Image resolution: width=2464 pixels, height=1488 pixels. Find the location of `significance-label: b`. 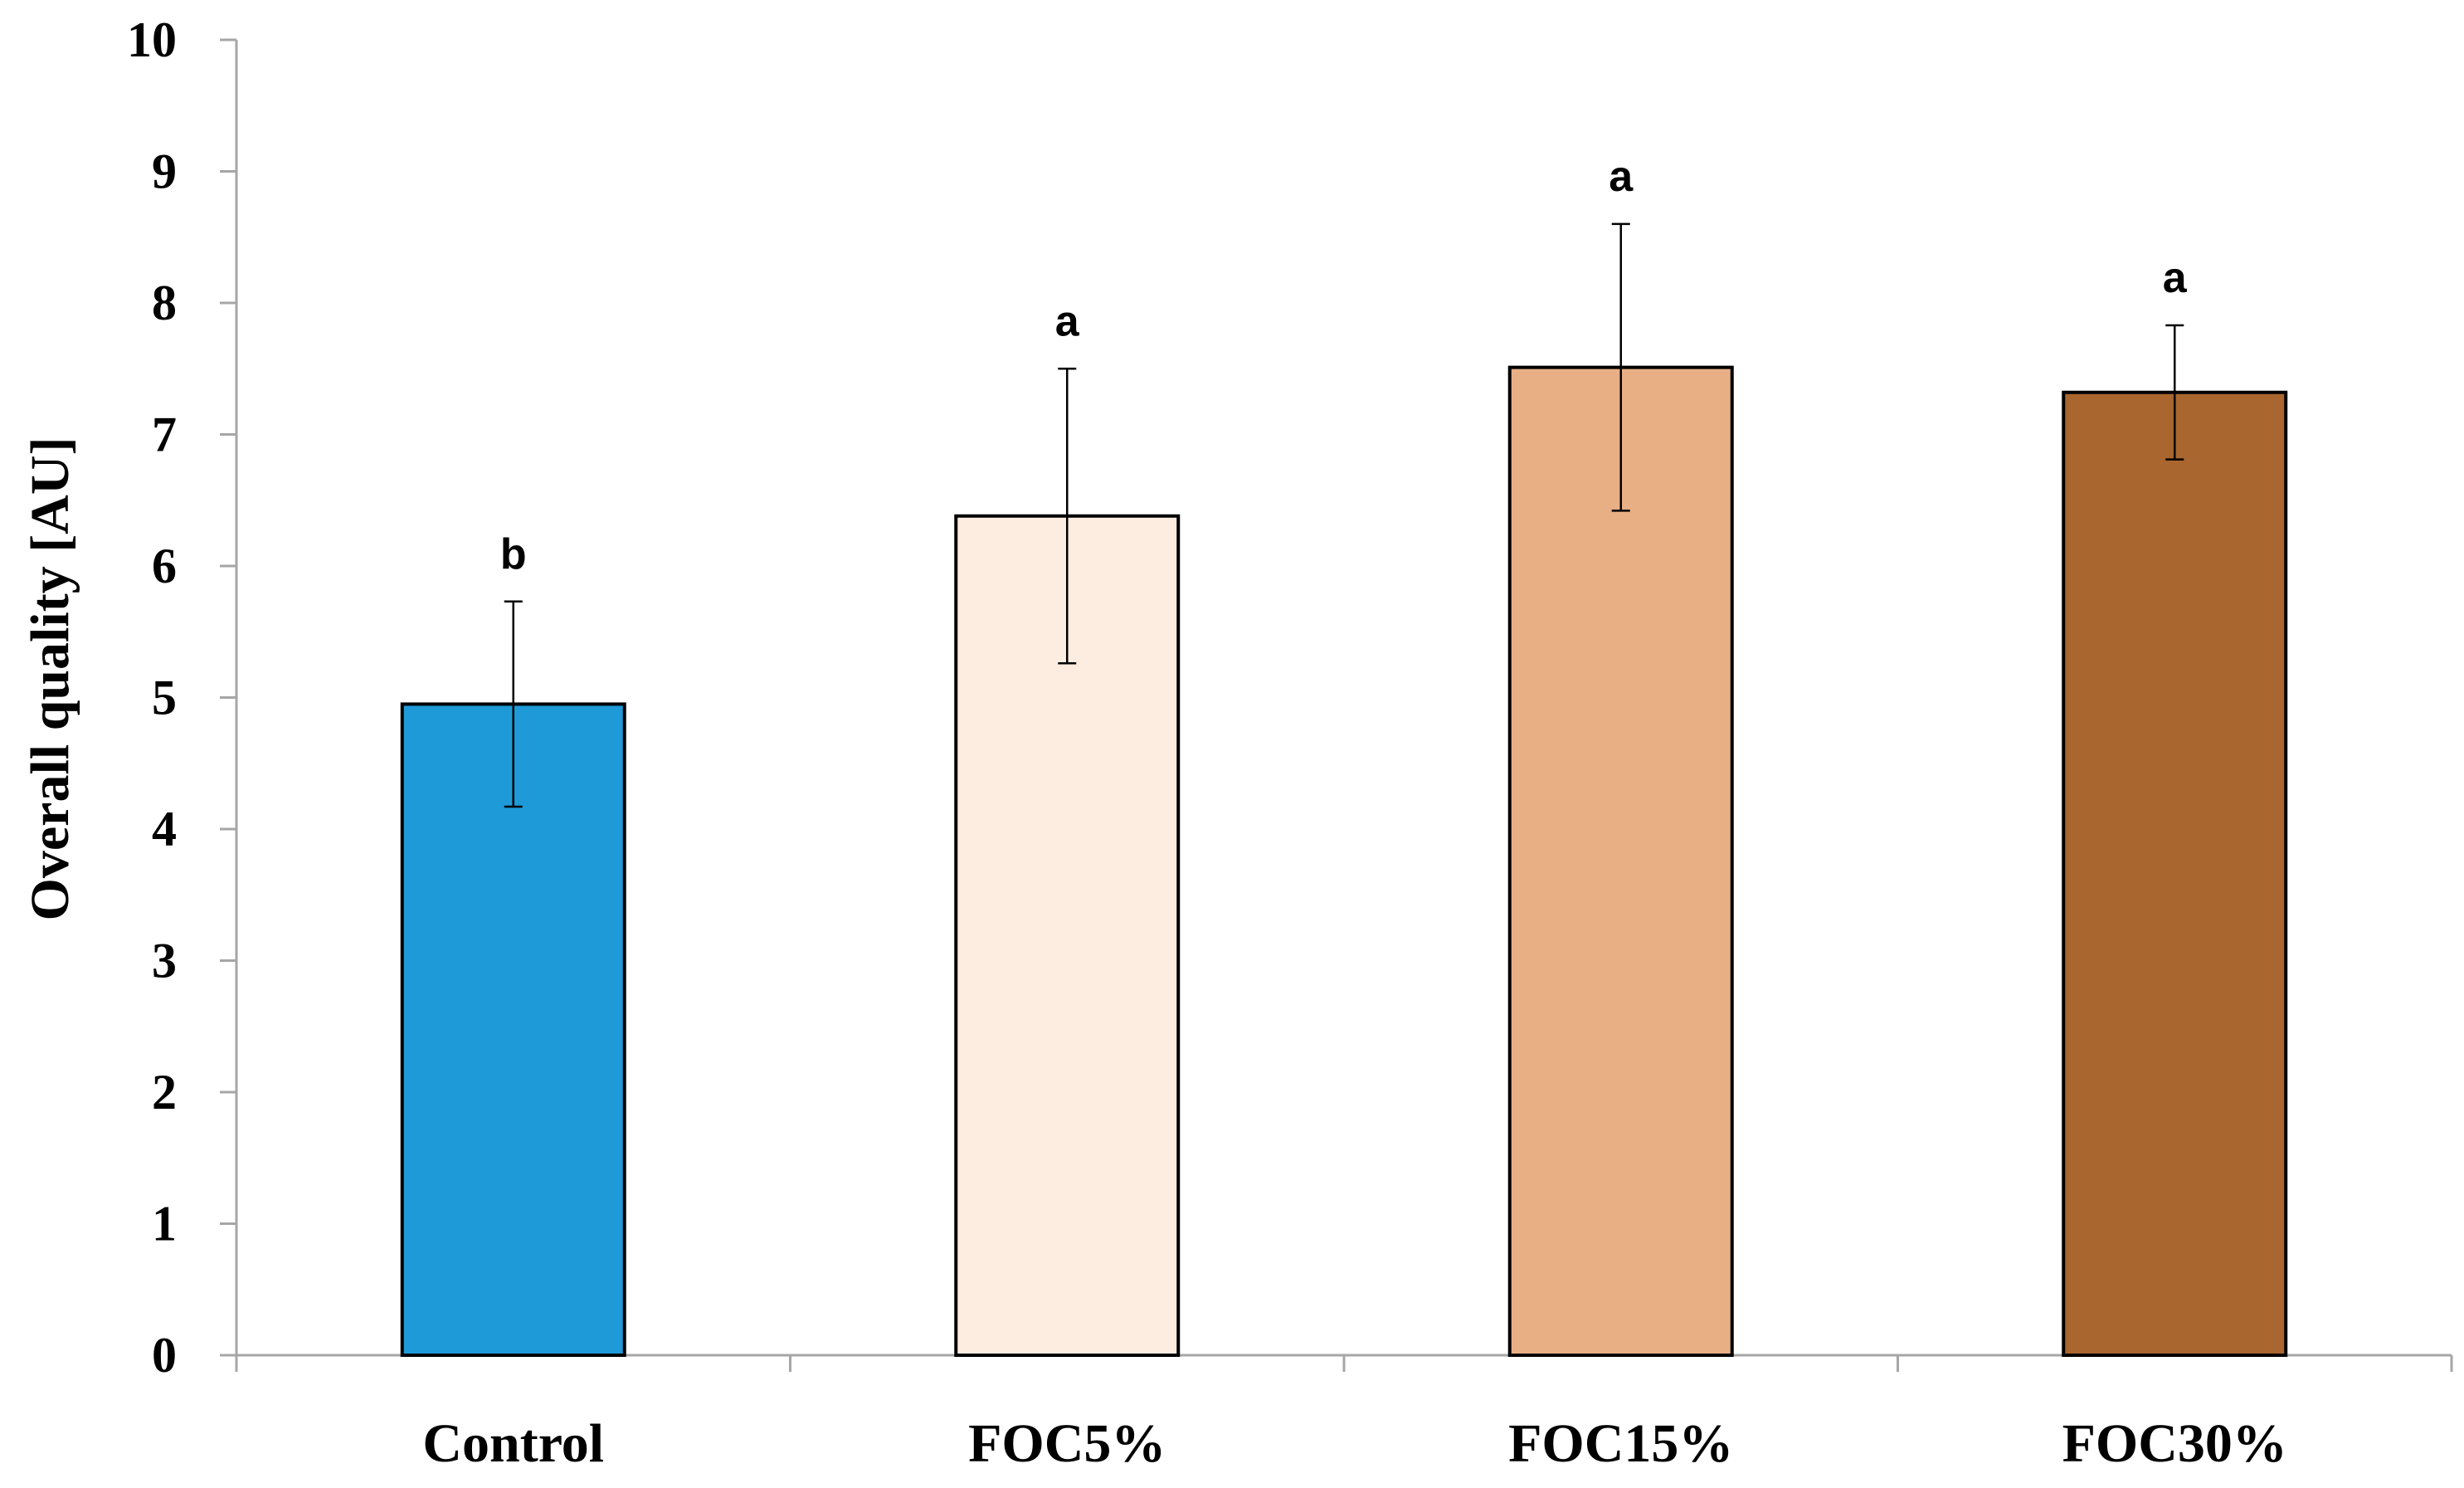

significance-label: b is located at coordinates (513, 554).